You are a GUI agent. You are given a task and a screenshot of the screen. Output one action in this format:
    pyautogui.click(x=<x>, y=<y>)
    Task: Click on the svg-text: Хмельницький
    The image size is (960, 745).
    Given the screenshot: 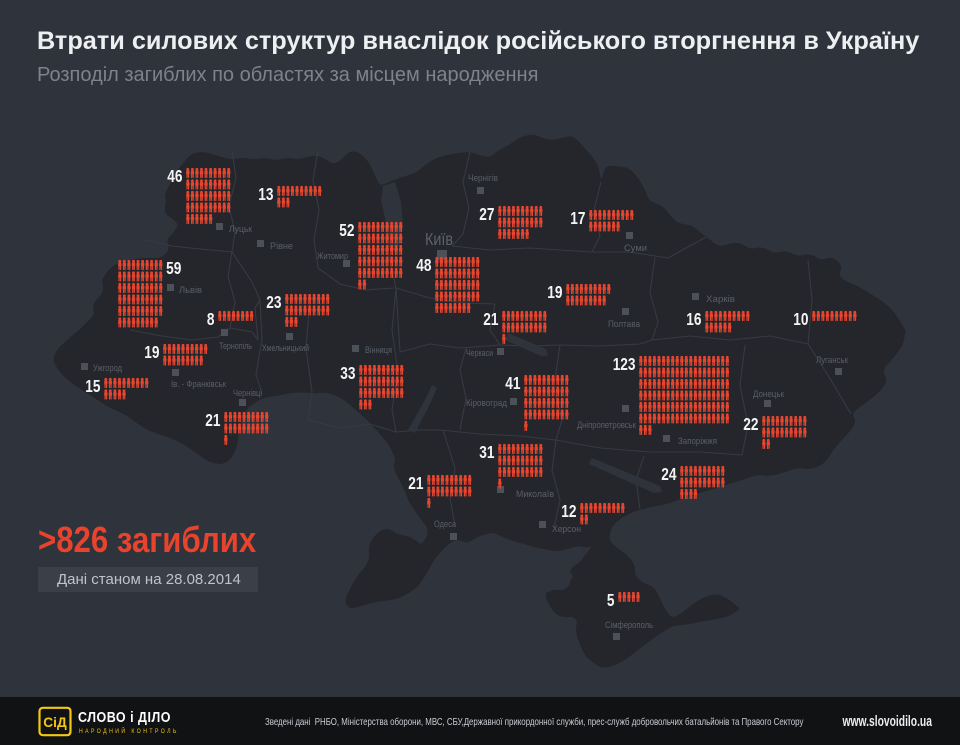 What is the action you would take?
    pyautogui.click(x=285, y=348)
    